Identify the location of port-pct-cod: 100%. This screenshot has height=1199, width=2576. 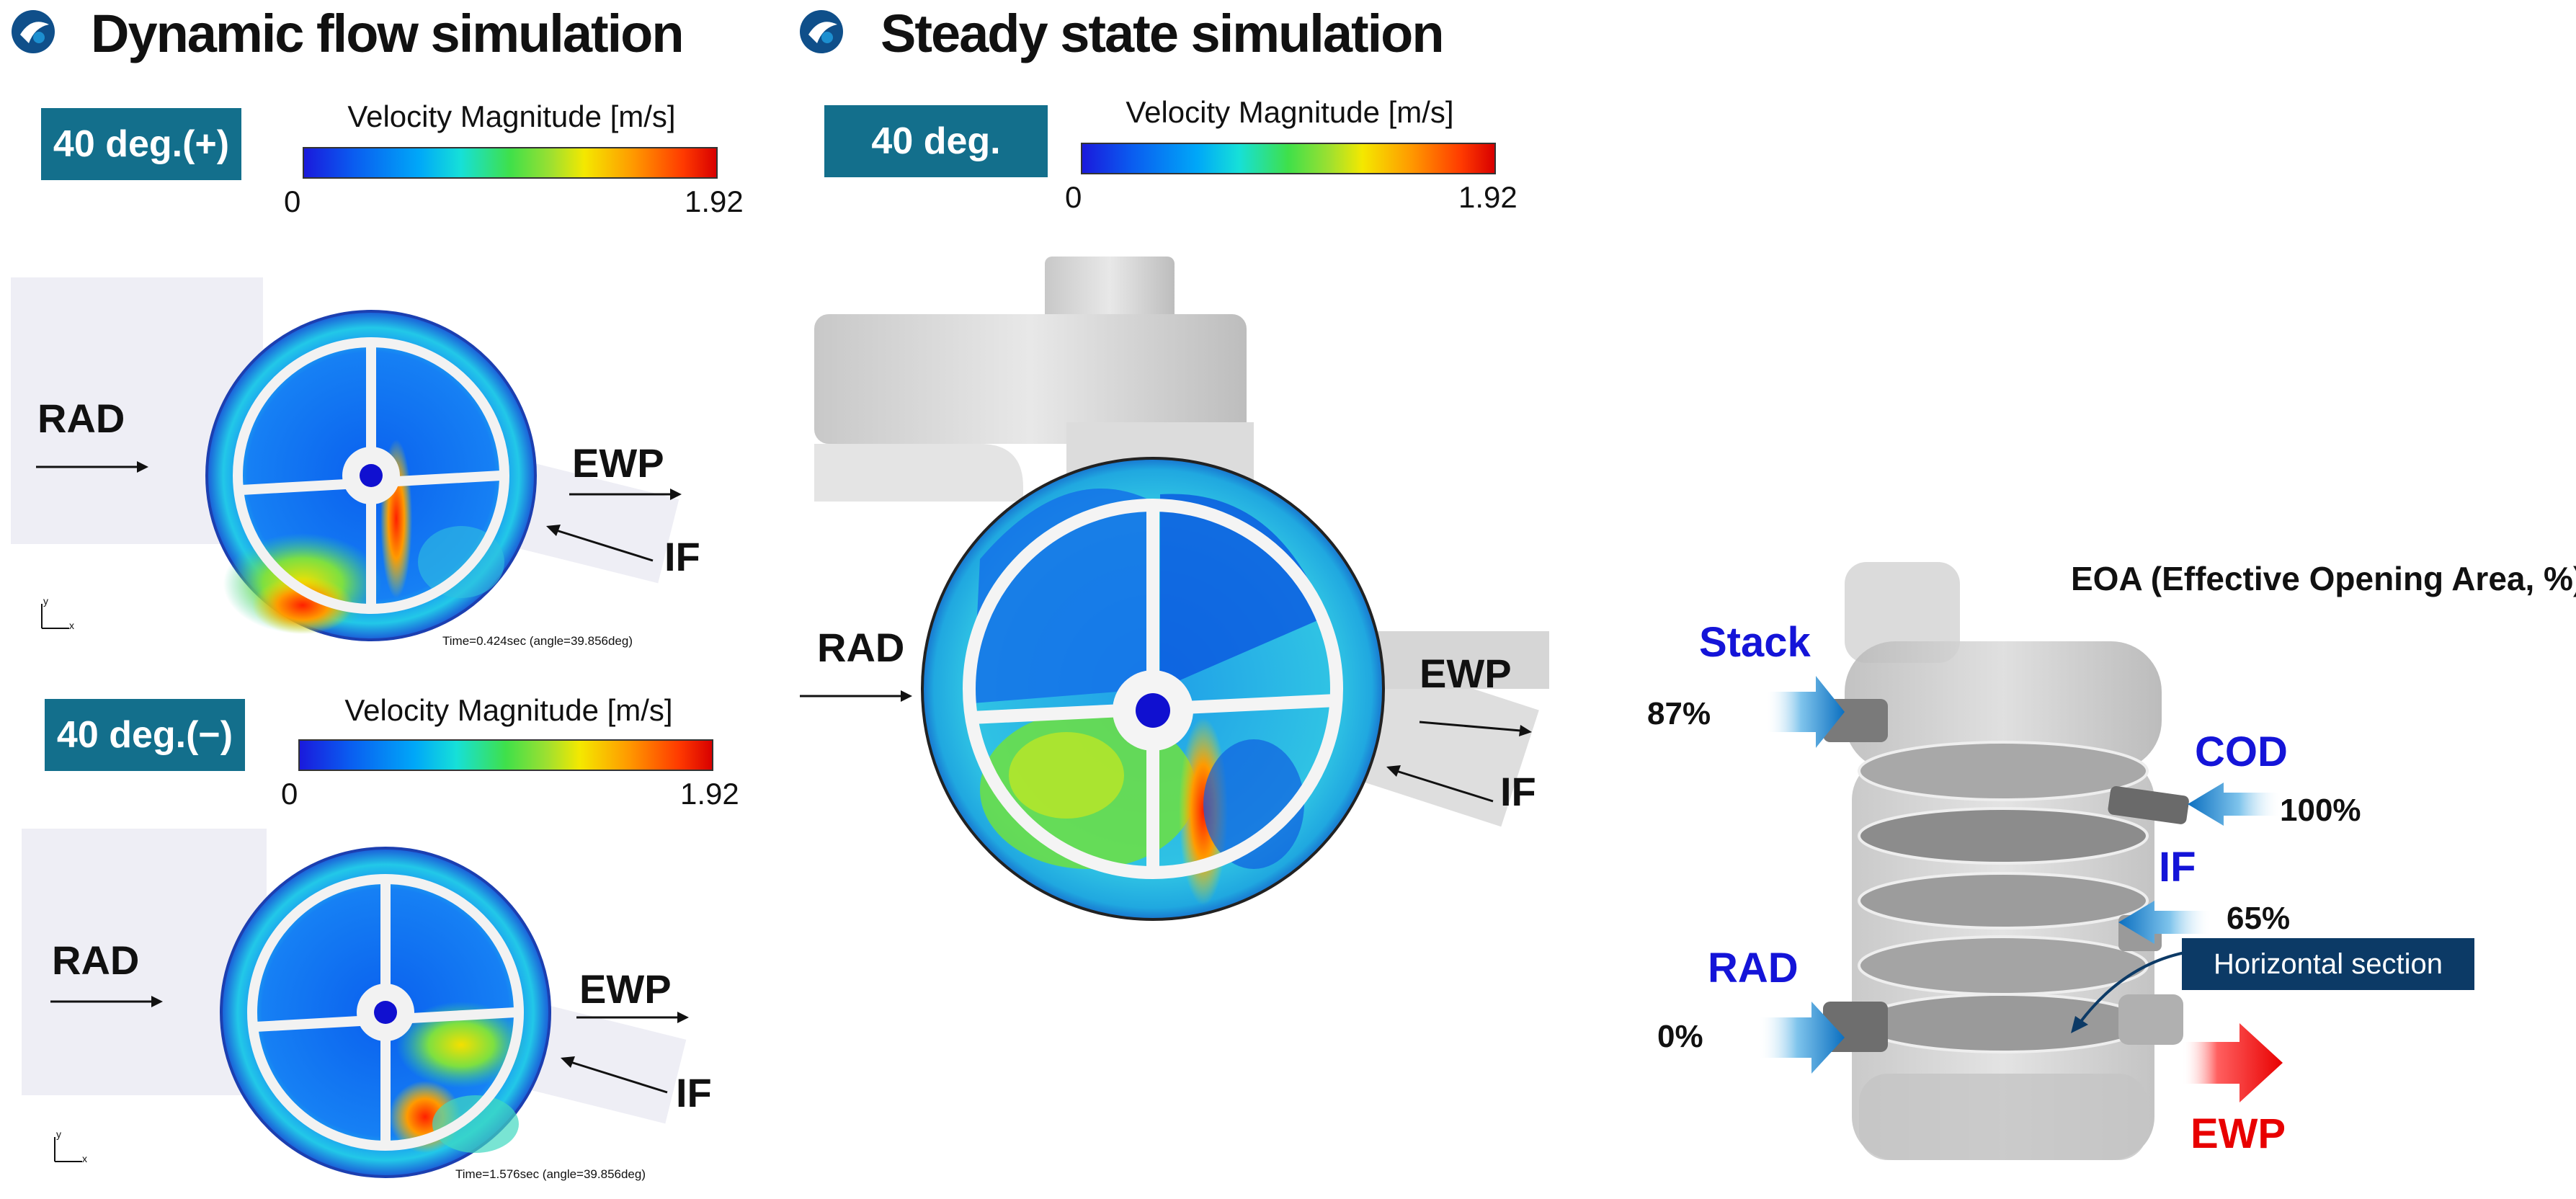
(2320, 810).